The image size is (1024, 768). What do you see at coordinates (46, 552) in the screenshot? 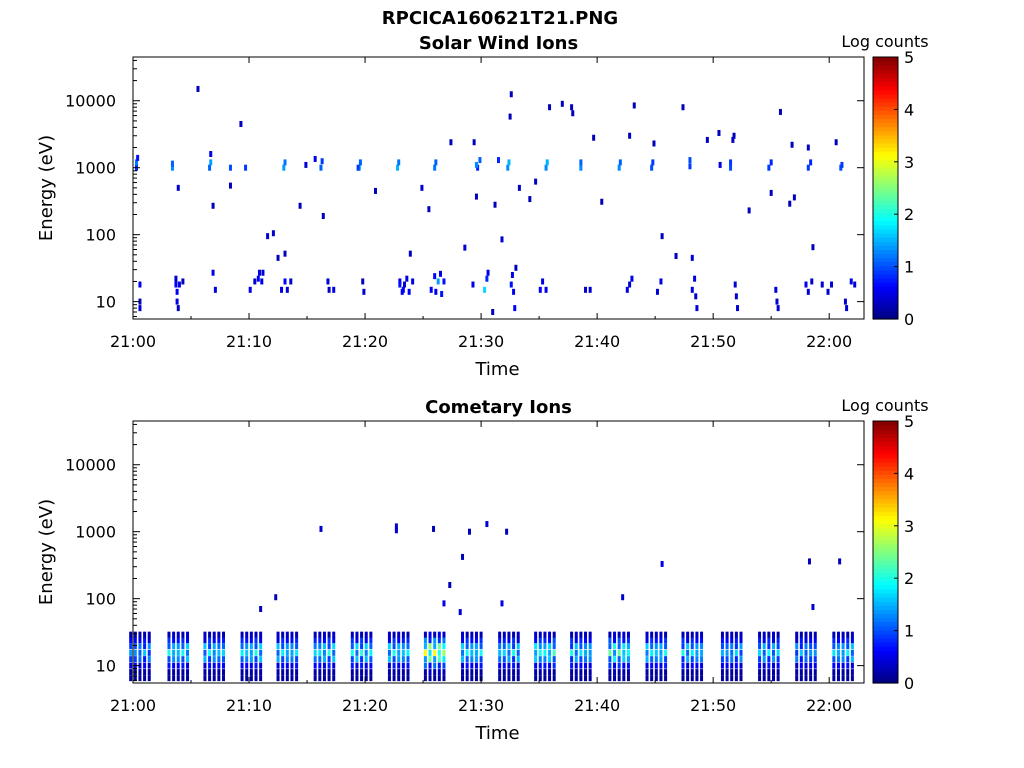
I see `cometary-y-axis-label: Energy (eV)` at bounding box center [46, 552].